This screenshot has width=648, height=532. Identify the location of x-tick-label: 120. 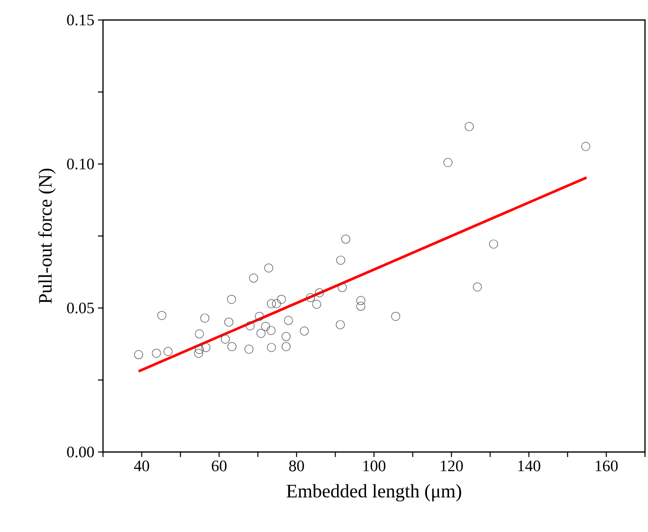
(451, 466).